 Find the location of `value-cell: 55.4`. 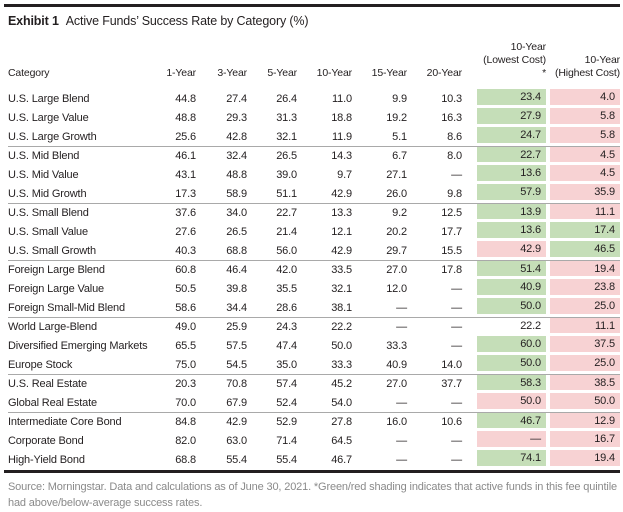

value-cell: 55.4 is located at coordinates (236, 459).